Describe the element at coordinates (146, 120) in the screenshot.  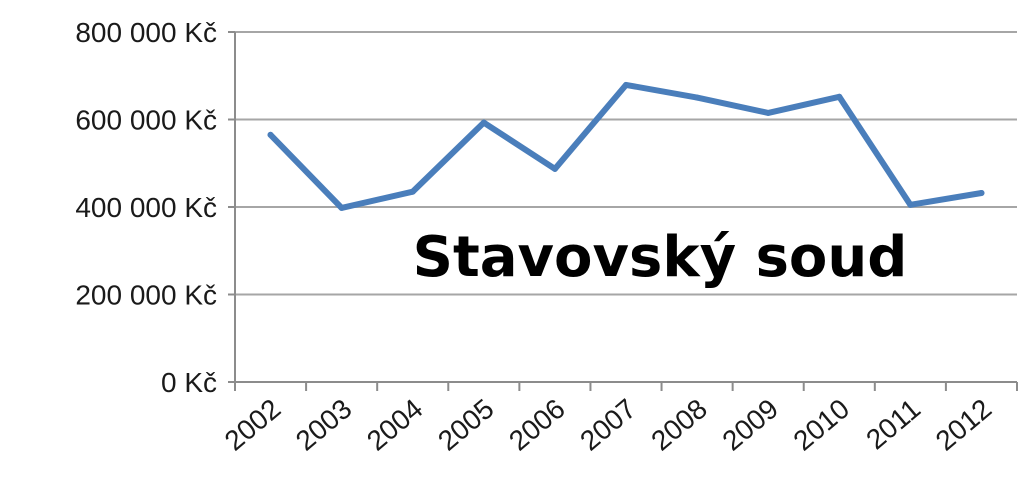
I see `y-tick-label: 600 000 Kč` at that location.